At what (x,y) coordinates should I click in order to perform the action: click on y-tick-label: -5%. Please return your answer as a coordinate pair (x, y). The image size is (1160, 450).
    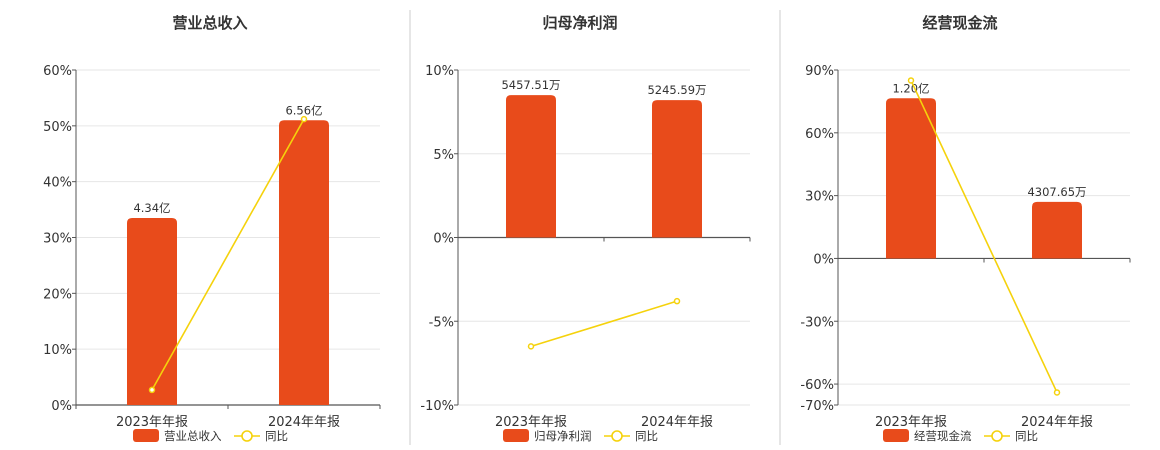
    Looking at the image, I should click on (441, 322).